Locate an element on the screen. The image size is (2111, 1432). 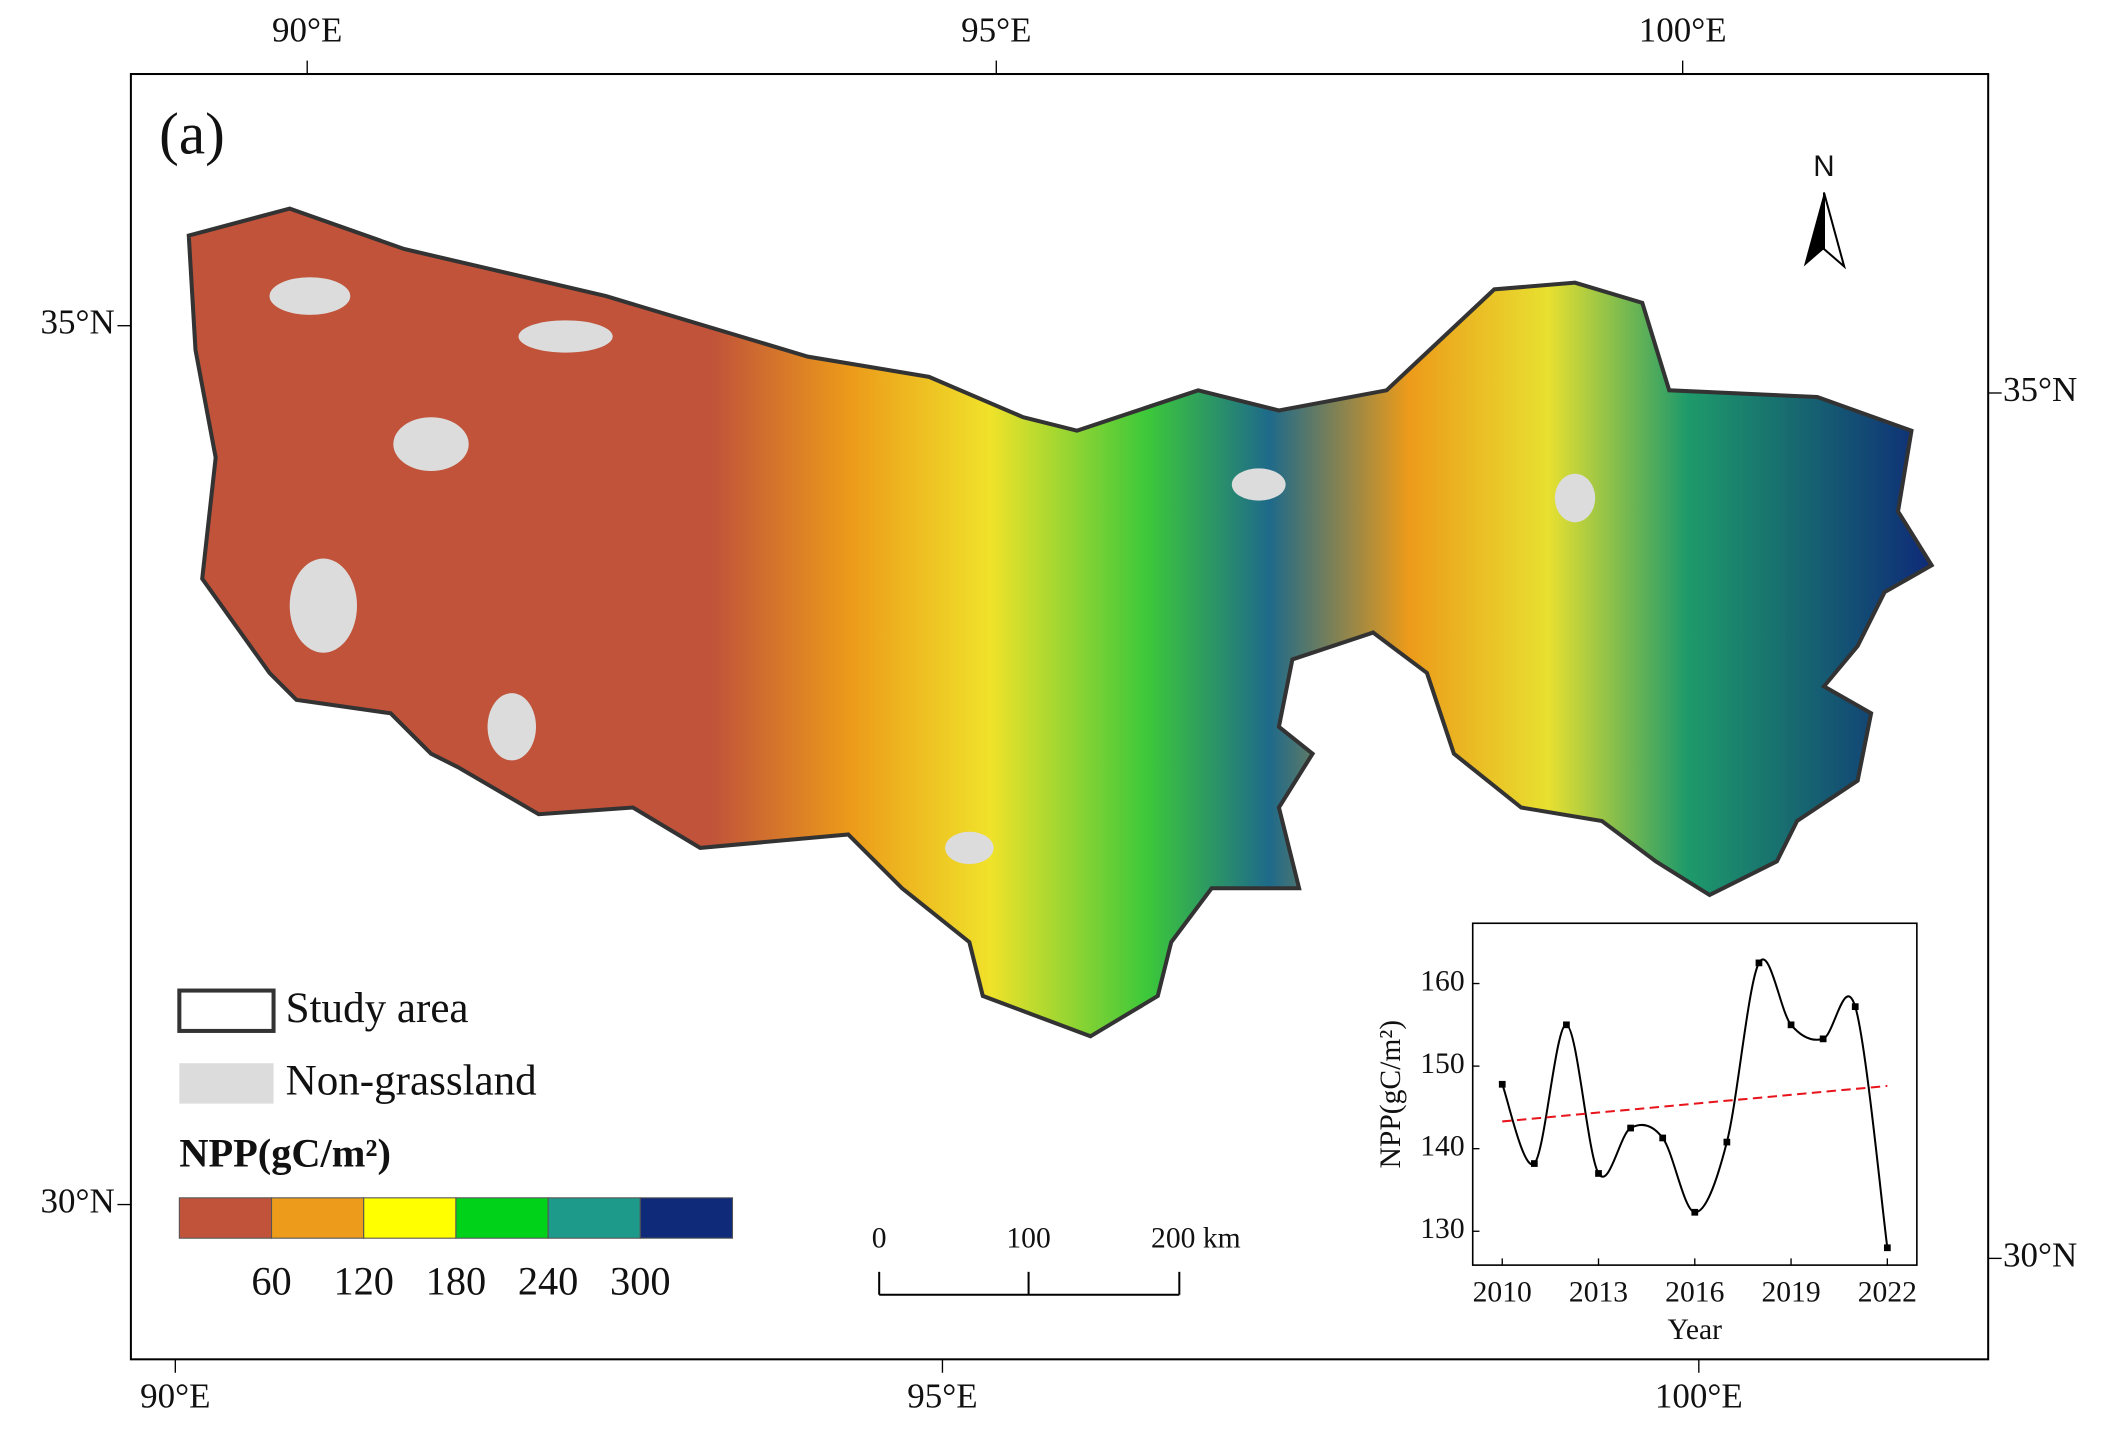
scale-label: 0 is located at coordinates (879, 1239).